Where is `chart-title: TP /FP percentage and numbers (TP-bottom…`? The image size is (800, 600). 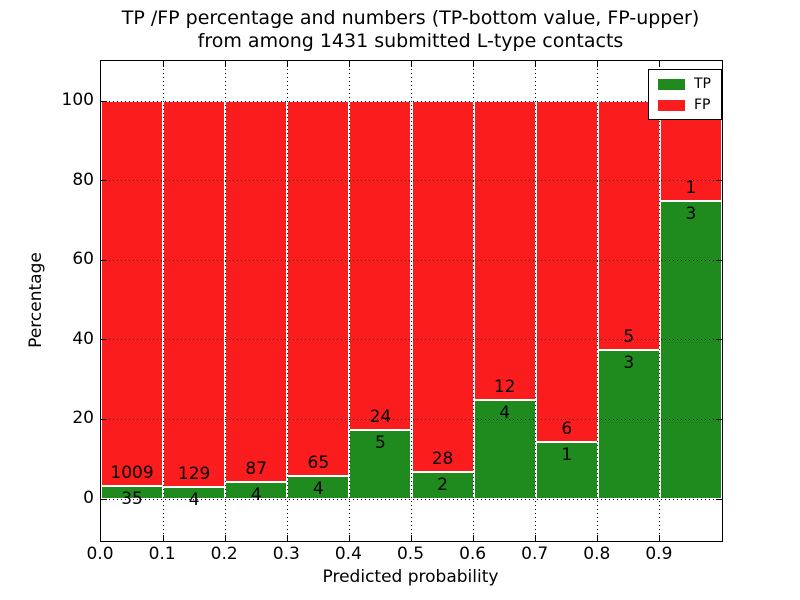
chart-title: TP /FP percentage and numbers (TP-bottom… is located at coordinates (410, 30).